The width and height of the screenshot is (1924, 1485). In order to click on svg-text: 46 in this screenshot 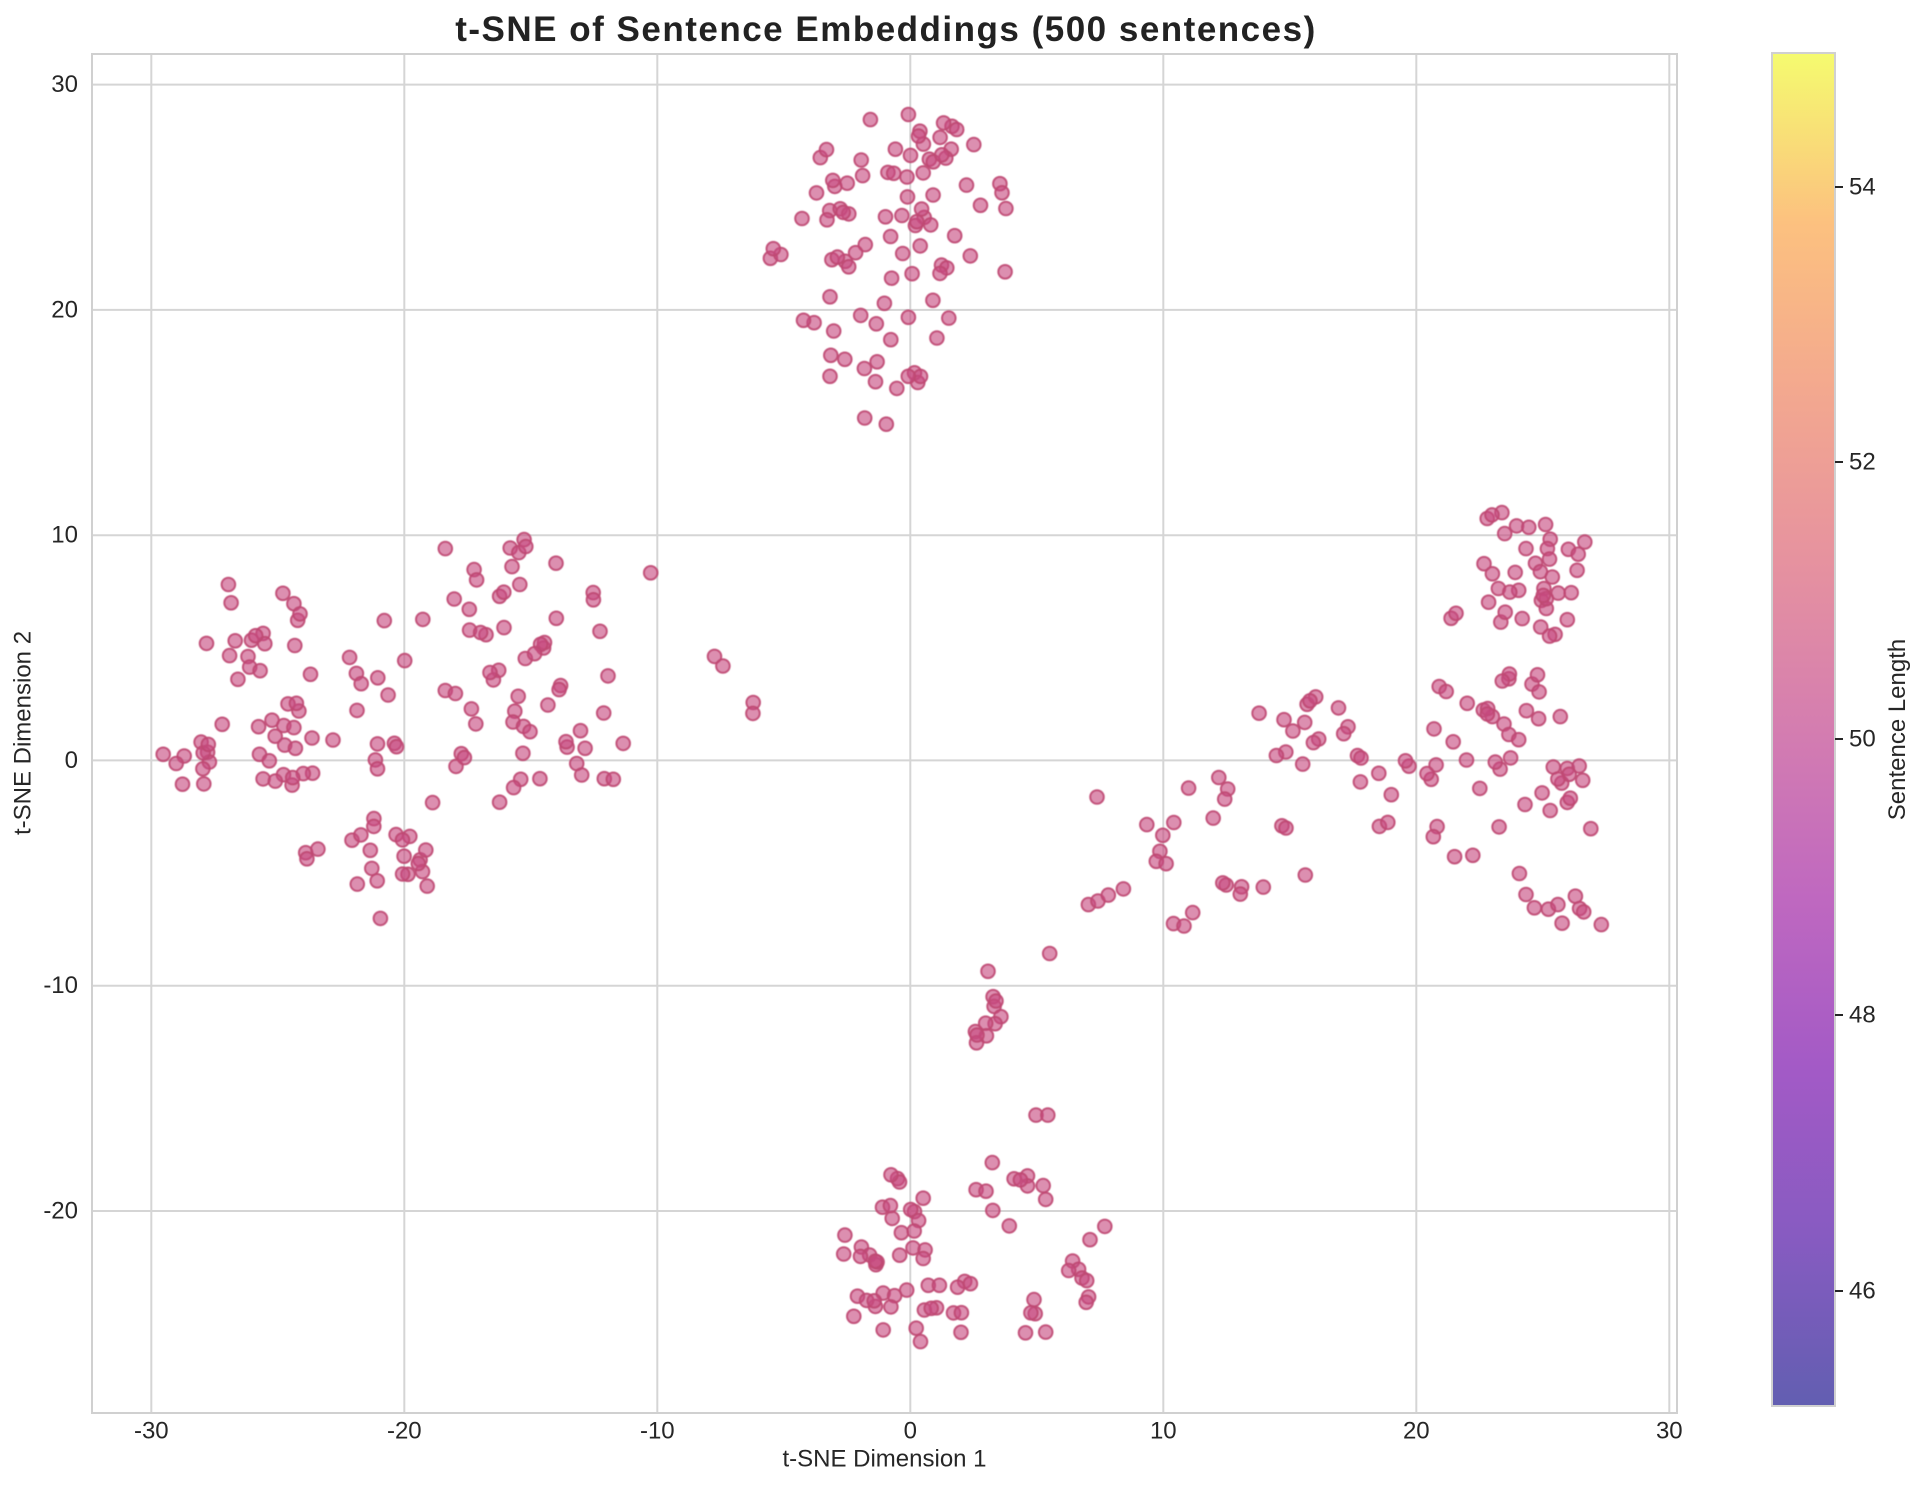, I will do `click(1862, 1291)`.